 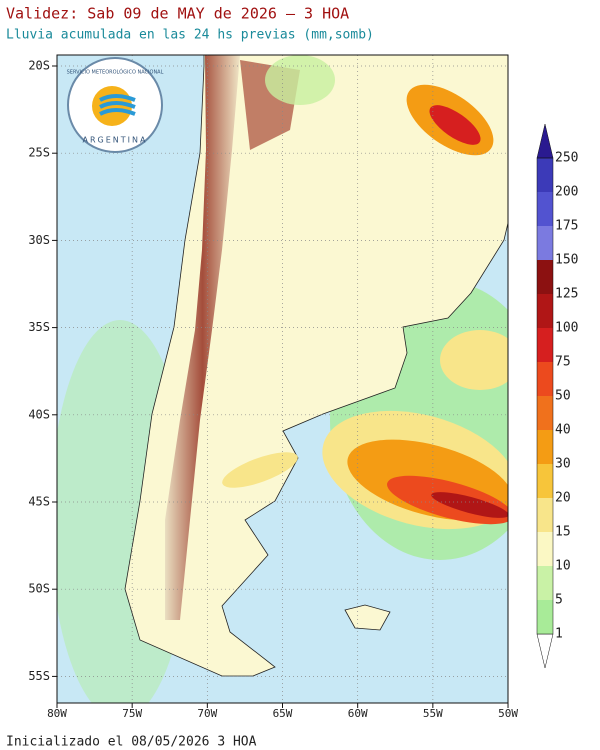 What do you see at coordinates (566, 328) in the screenshot?
I see `colorbar-label: 100` at bounding box center [566, 328].